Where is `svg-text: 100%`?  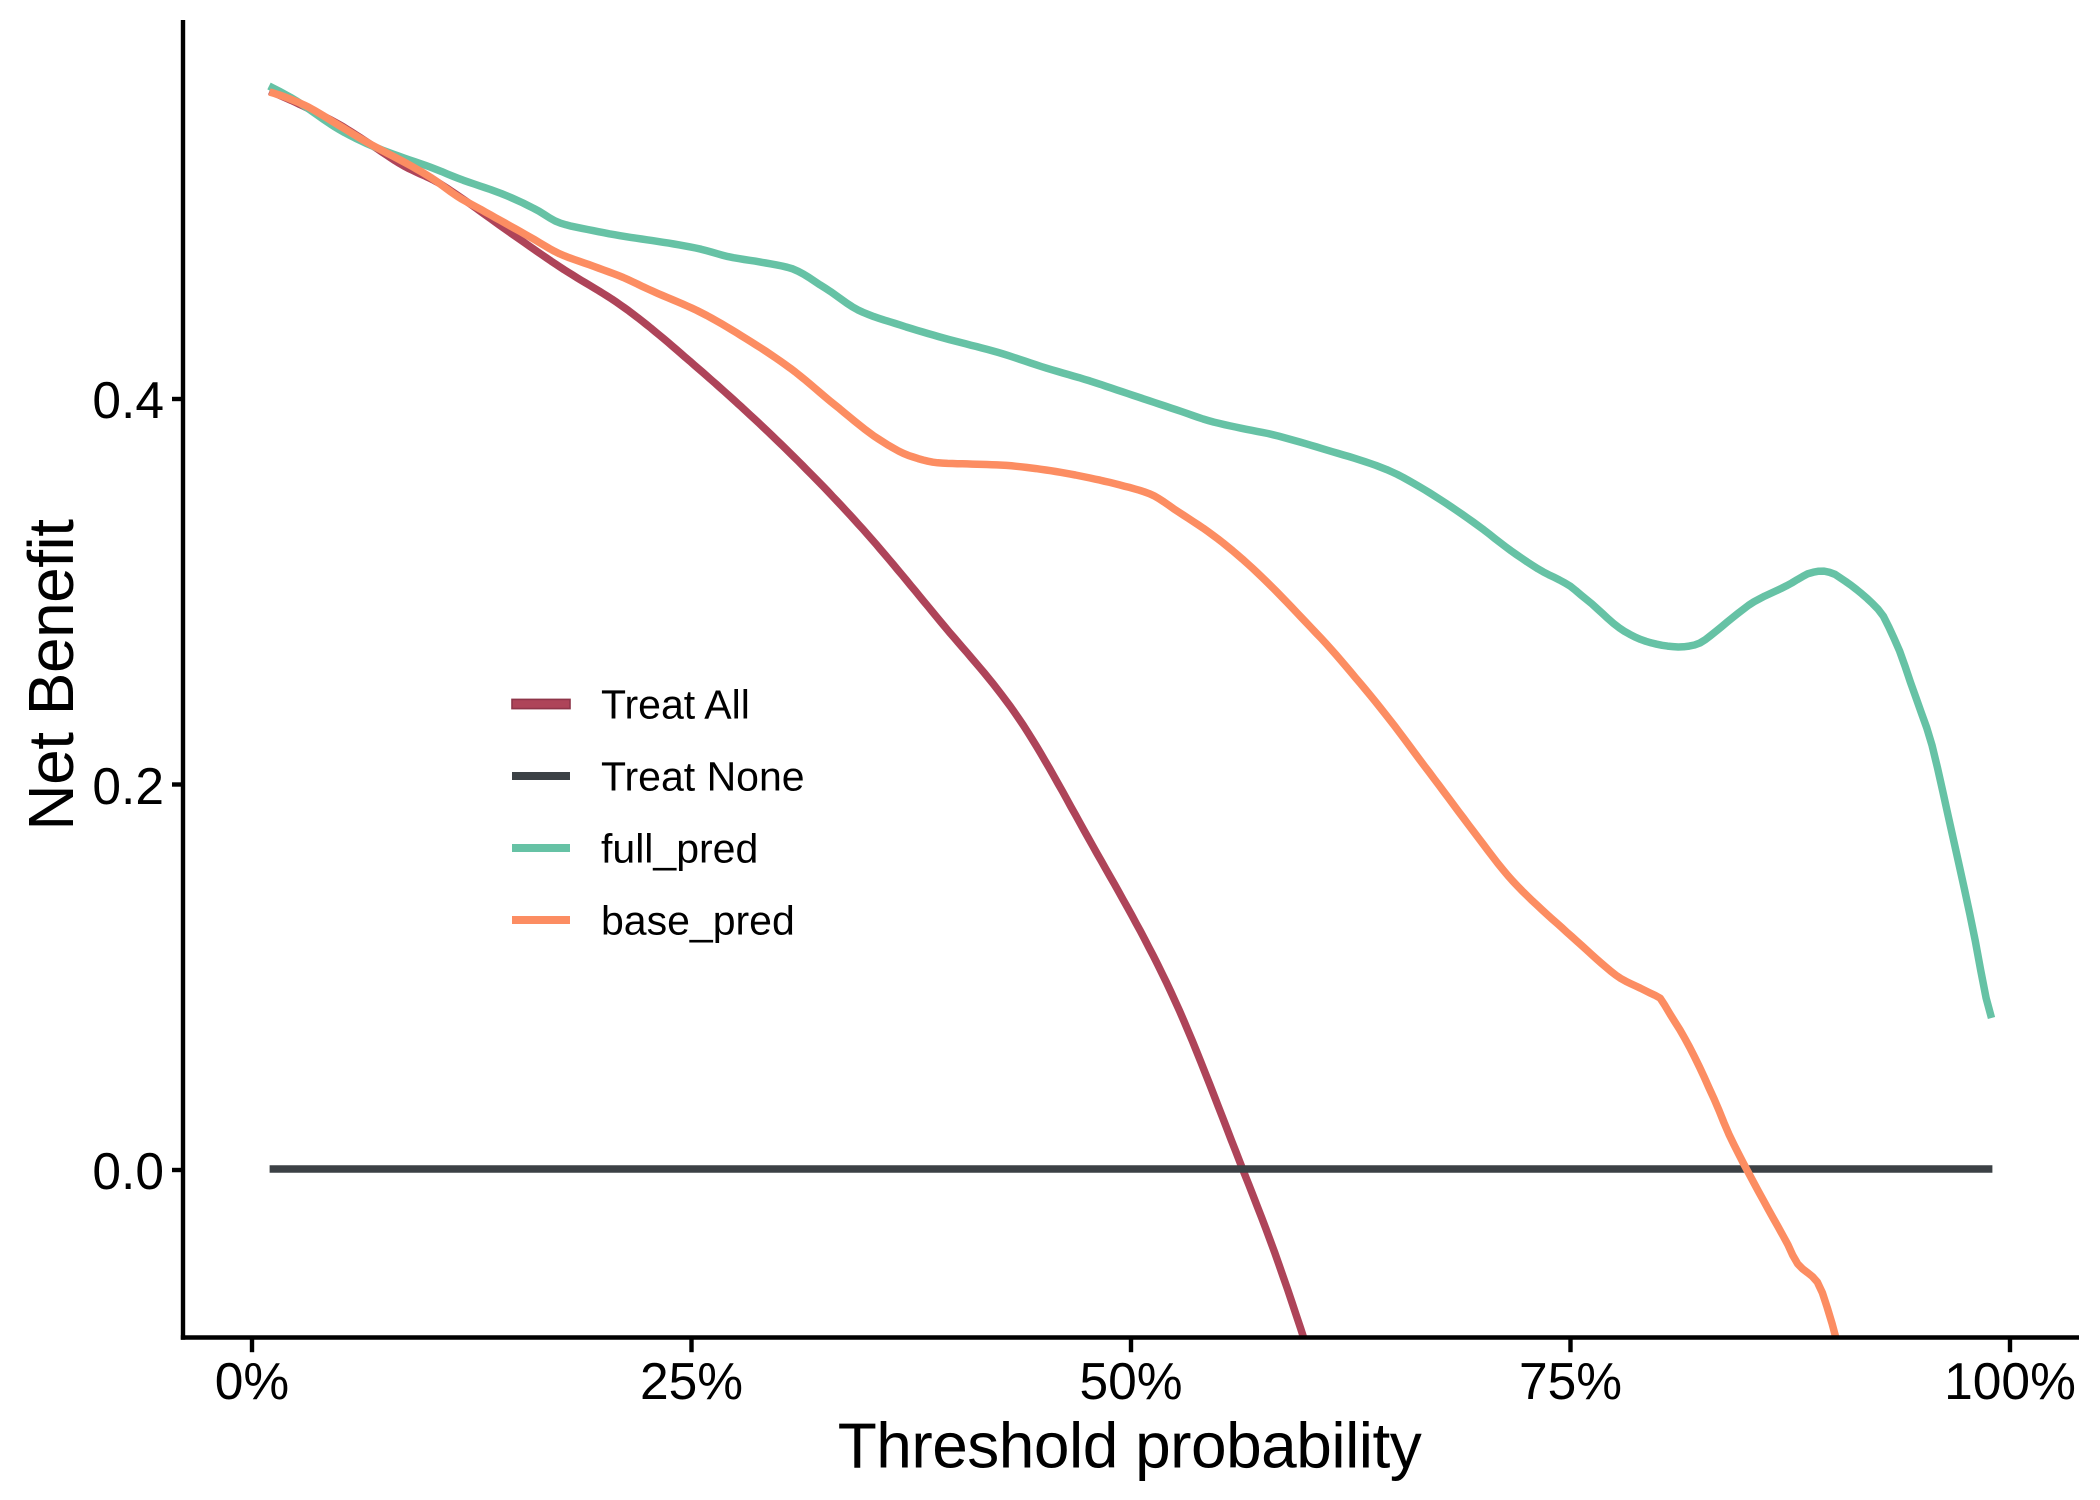 svg-text: 100% is located at coordinates (2010, 1381).